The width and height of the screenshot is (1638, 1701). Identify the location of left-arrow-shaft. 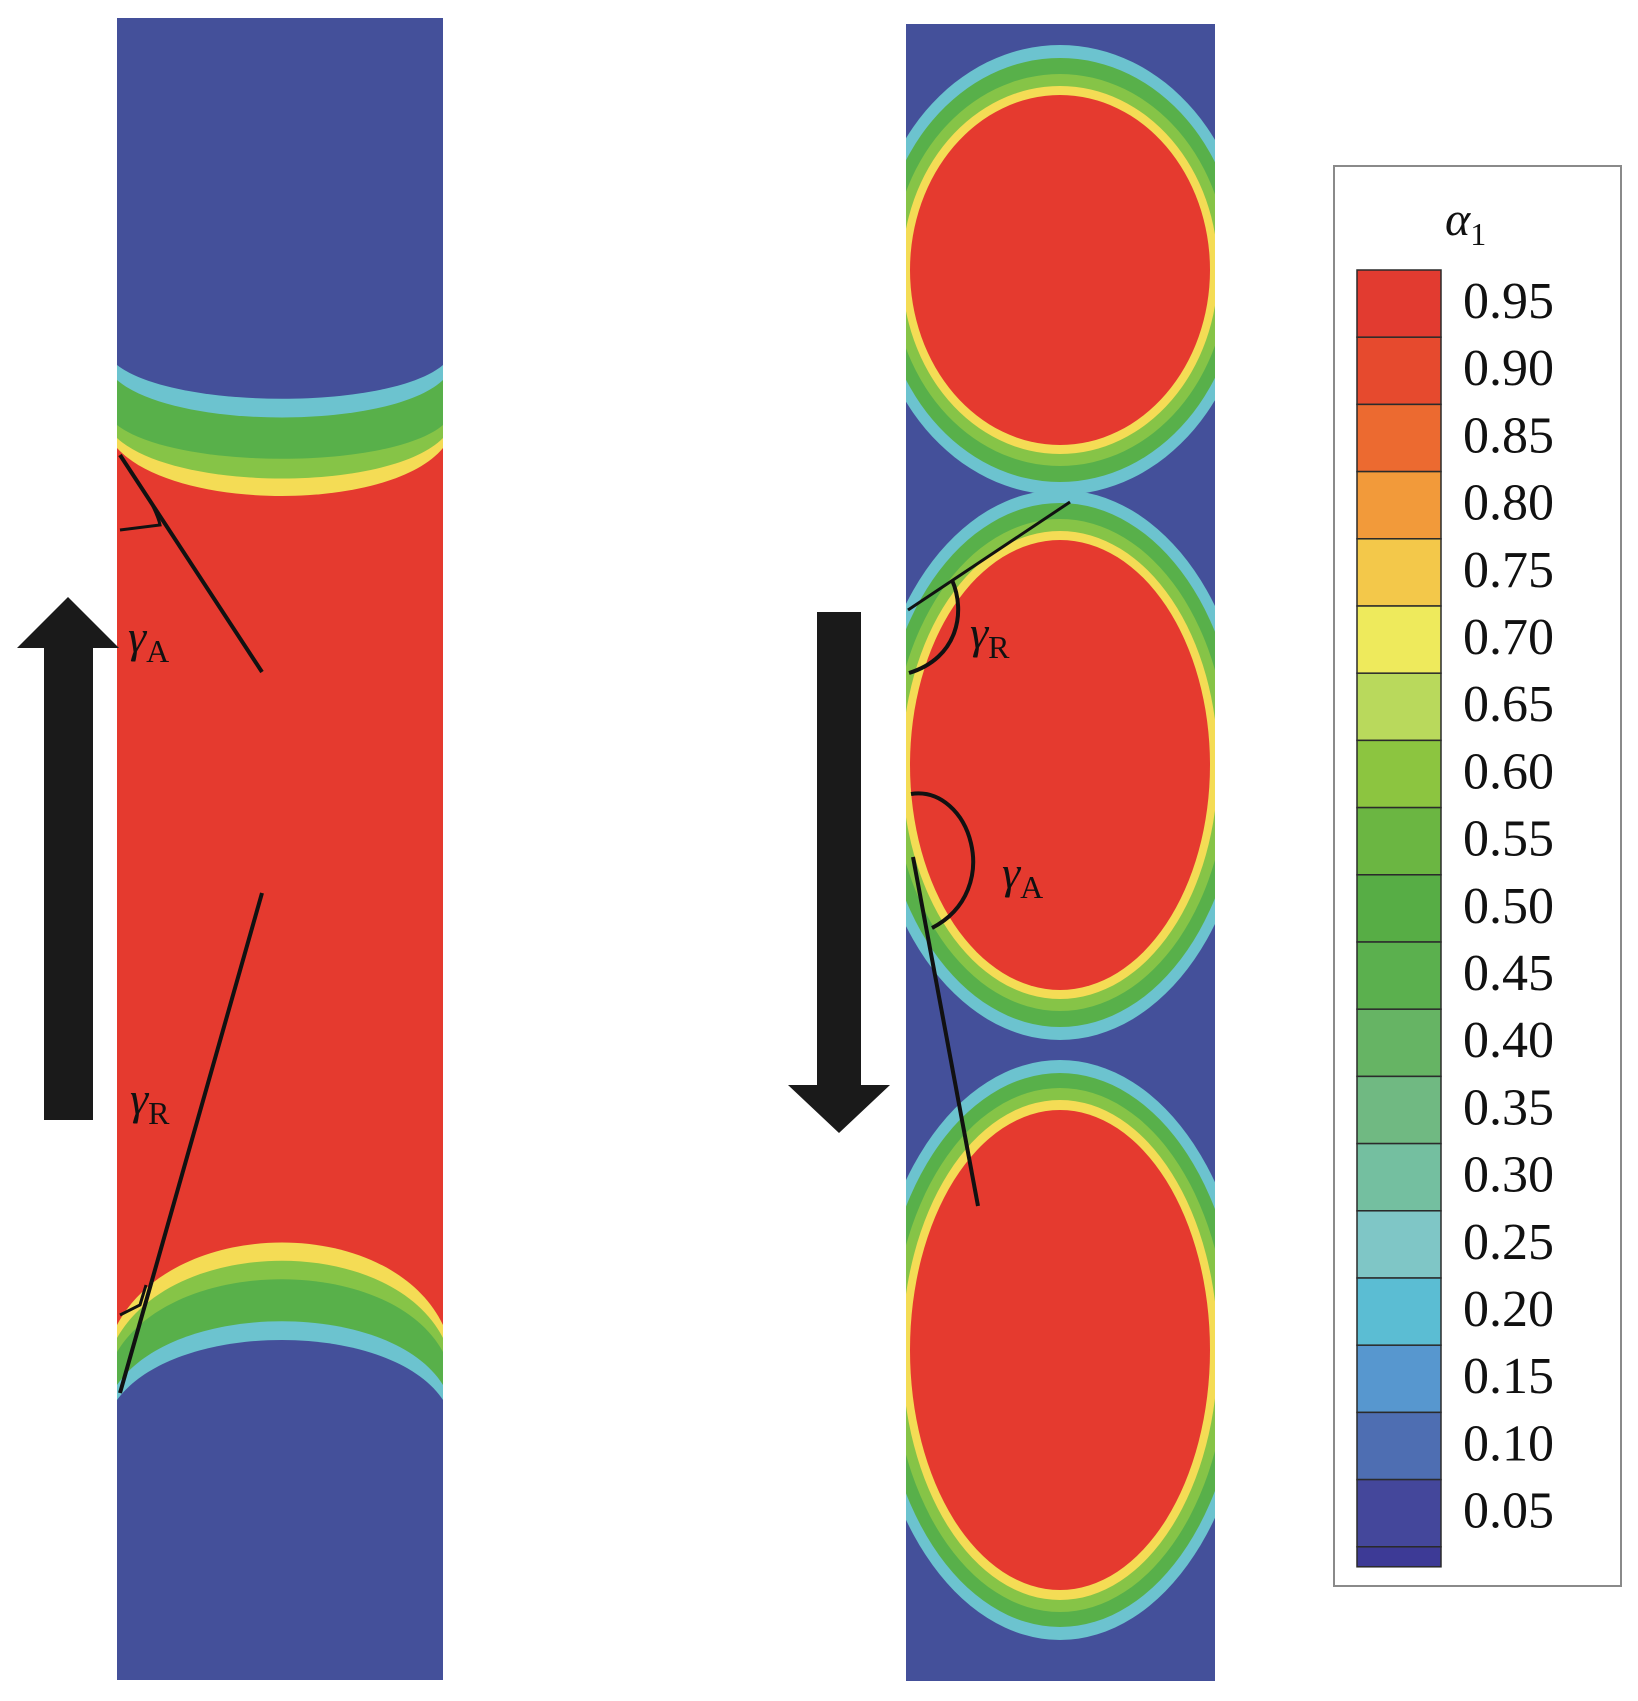
(68, 882).